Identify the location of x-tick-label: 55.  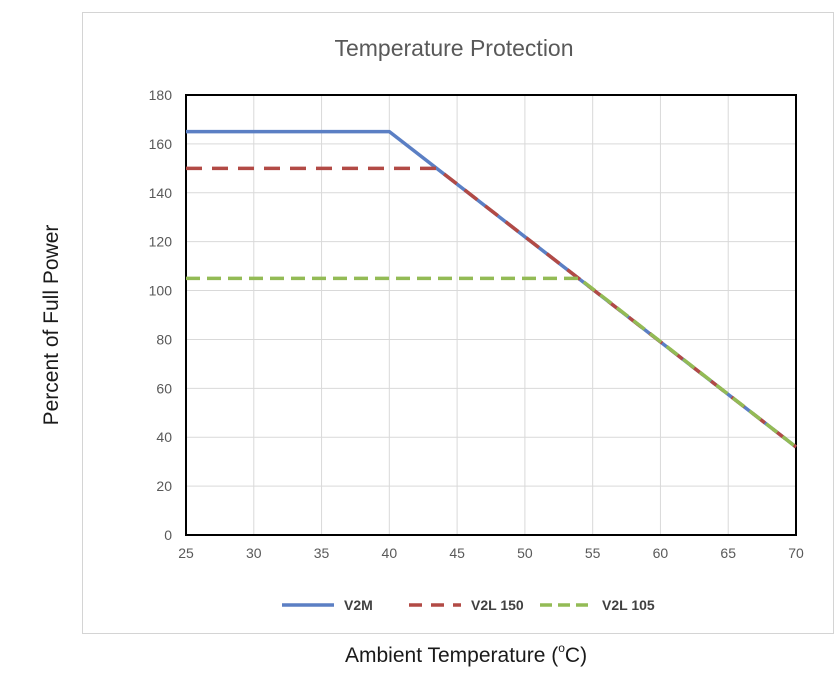
(593, 553).